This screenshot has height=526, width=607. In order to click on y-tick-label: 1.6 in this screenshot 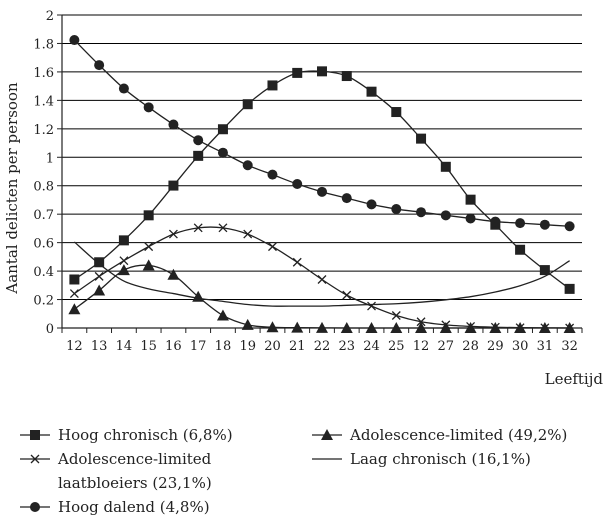, I will do `click(43, 73)`.